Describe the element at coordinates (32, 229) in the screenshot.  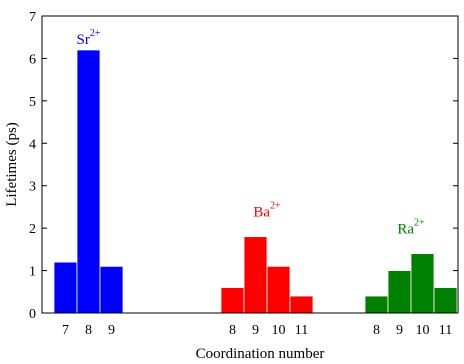
I see `y-tick-label: 2` at that location.